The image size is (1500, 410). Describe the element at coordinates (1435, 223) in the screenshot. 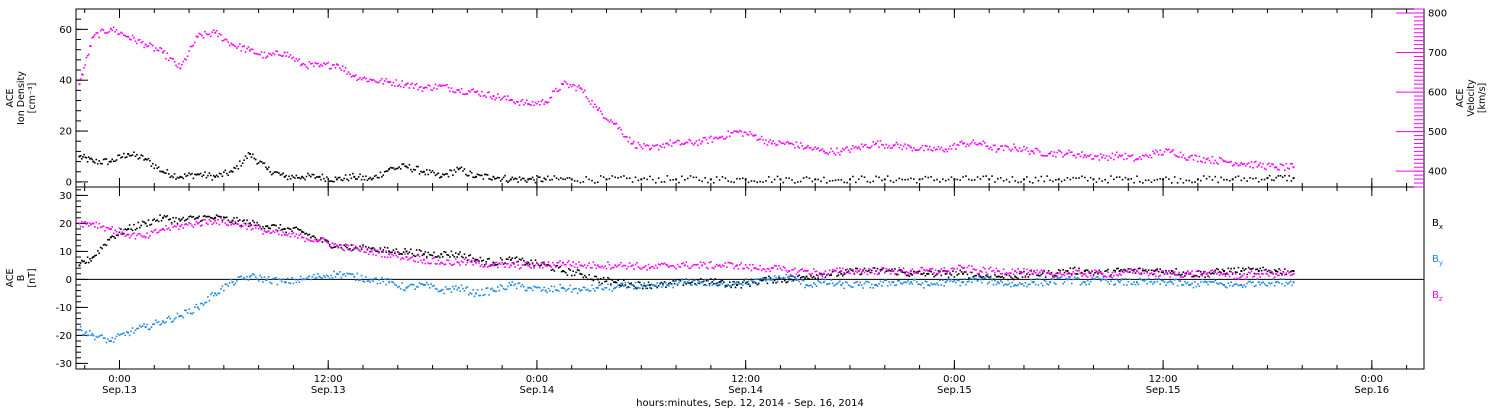

I see `legend-name: B` at that location.